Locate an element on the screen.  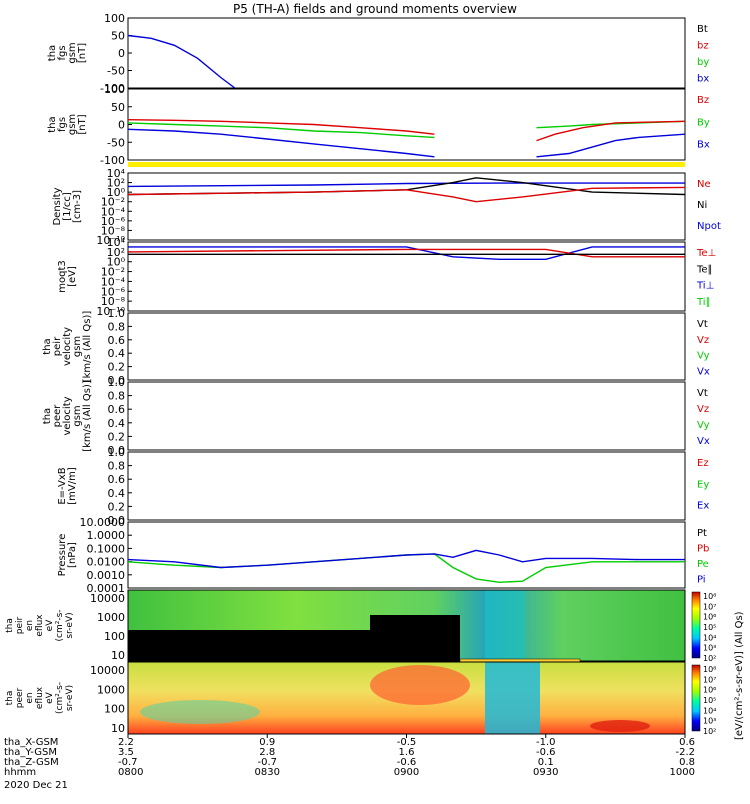
y-tick-label: 10² is located at coordinates (116, 252).